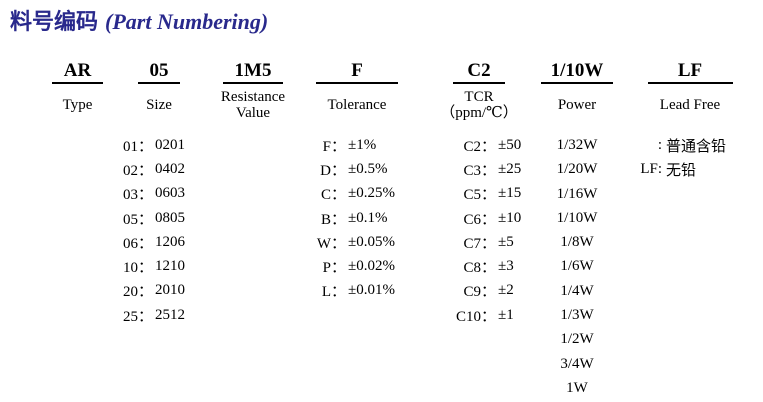 This screenshot has height=402, width=763. What do you see at coordinates (492, 145) in the screenshot?
I see `tcr-item: C2： ±50` at bounding box center [492, 145].